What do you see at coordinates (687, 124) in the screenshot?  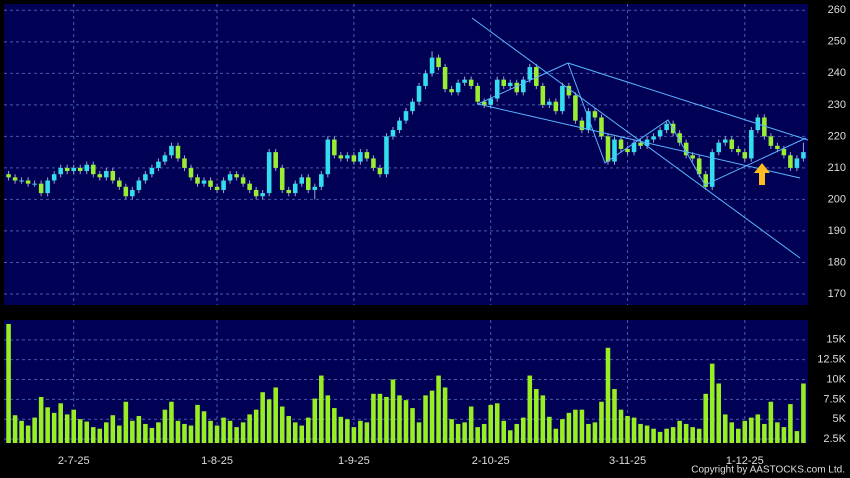 I see `zigzag-line` at bounding box center [687, 124].